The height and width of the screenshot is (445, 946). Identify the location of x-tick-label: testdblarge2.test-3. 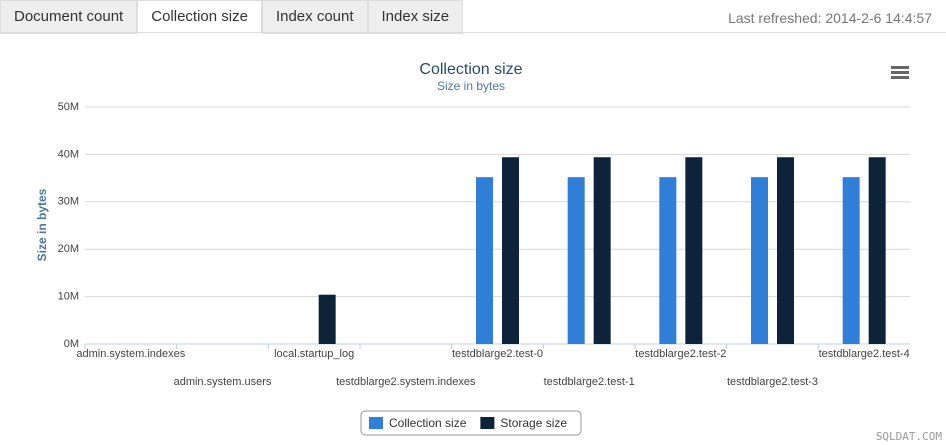
(772, 382).